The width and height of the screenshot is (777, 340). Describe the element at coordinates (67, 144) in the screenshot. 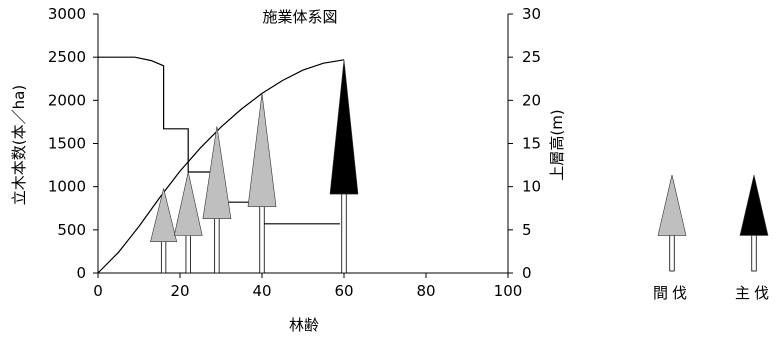

I see `y-left-tick-label: 1500` at that location.